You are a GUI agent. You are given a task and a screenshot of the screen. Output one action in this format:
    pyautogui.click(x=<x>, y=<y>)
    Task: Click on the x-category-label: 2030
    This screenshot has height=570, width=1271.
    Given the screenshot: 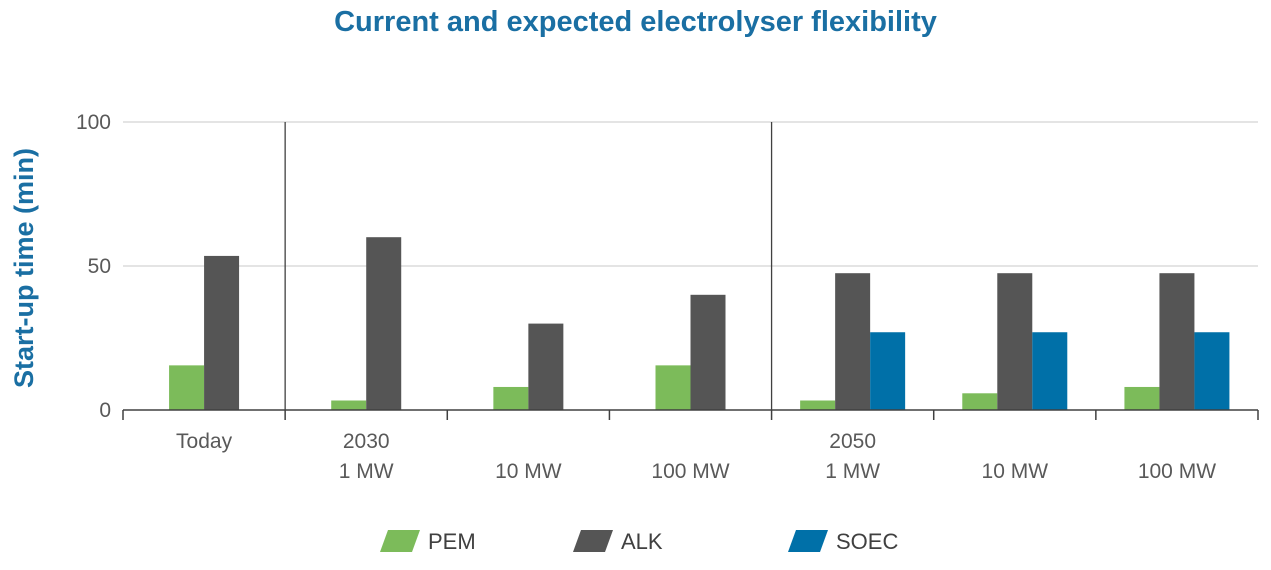 What is the action you would take?
    pyautogui.click(x=366, y=441)
    